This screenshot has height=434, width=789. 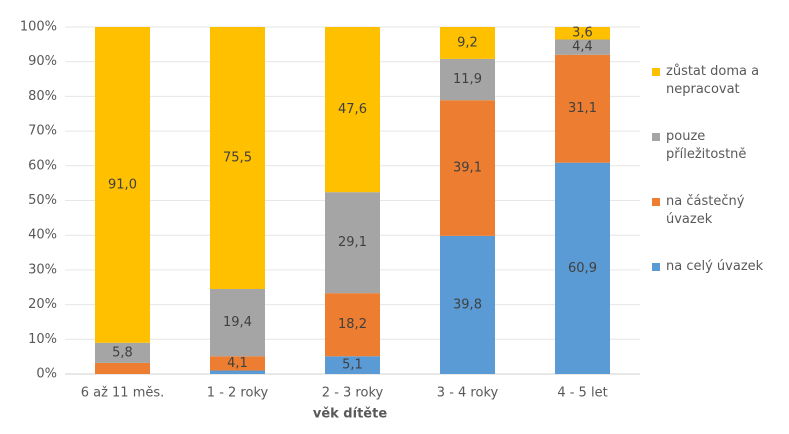 I want to click on data-label: 75,5, so click(x=237, y=157).